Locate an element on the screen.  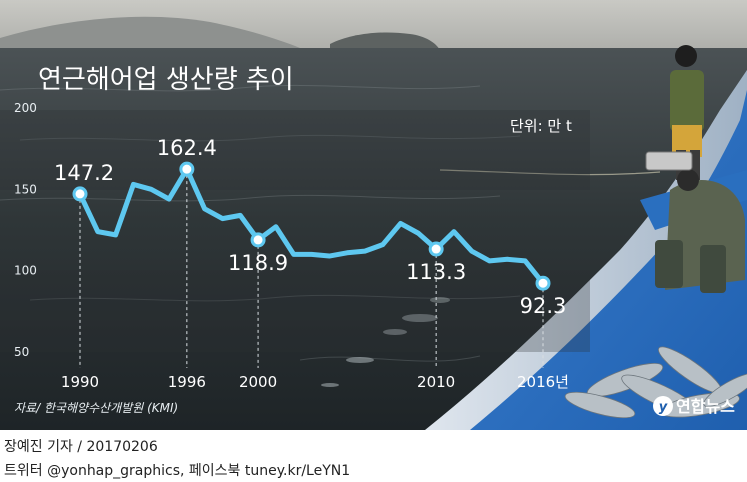
foam is located at coordinates (385, 342).